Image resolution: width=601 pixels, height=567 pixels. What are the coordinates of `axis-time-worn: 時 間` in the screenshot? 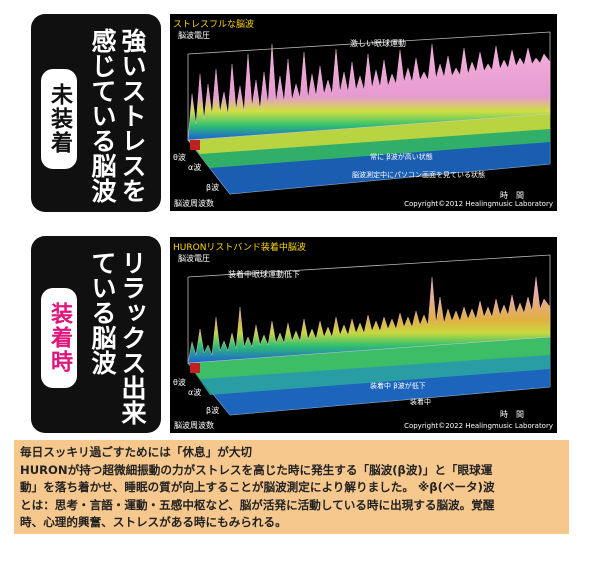 It's located at (512, 414).